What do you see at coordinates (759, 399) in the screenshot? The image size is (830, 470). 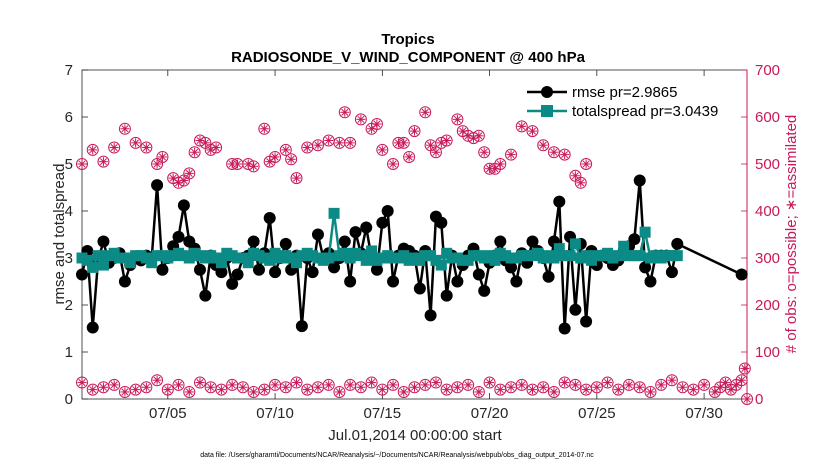 I see `y-right-tick-label: 0` at bounding box center [759, 399].